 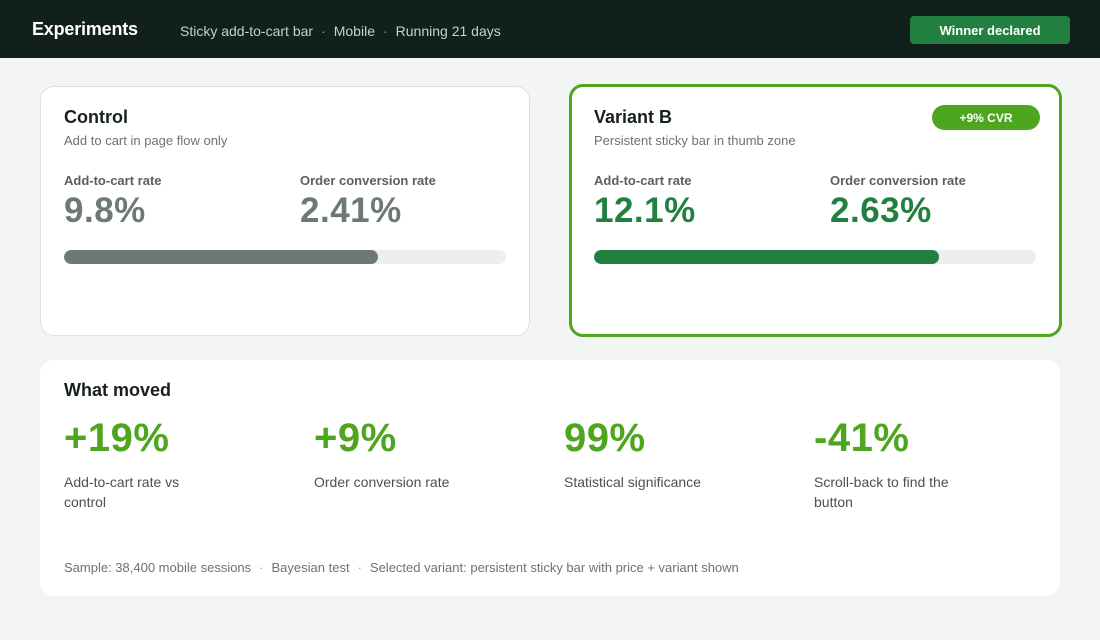 What do you see at coordinates (632, 482) in the screenshot?
I see `stat-label: Statistical significance` at bounding box center [632, 482].